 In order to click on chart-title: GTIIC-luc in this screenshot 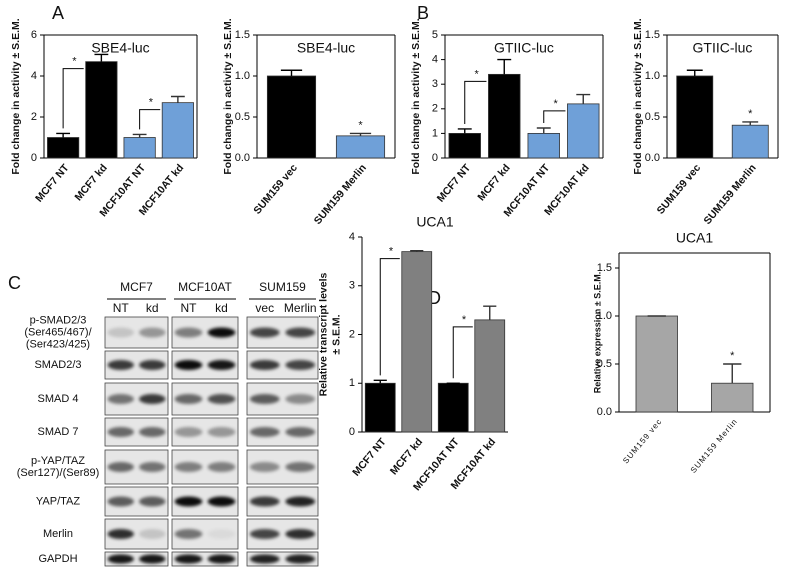, I will do `click(524, 48)`.